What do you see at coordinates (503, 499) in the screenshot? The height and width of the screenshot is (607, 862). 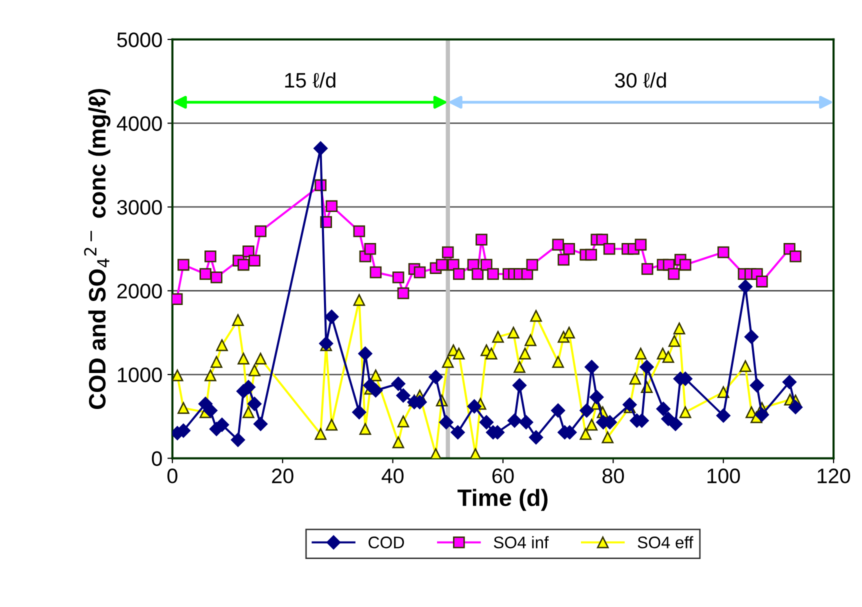 I see `x-axis-title: Time (d)` at bounding box center [503, 499].